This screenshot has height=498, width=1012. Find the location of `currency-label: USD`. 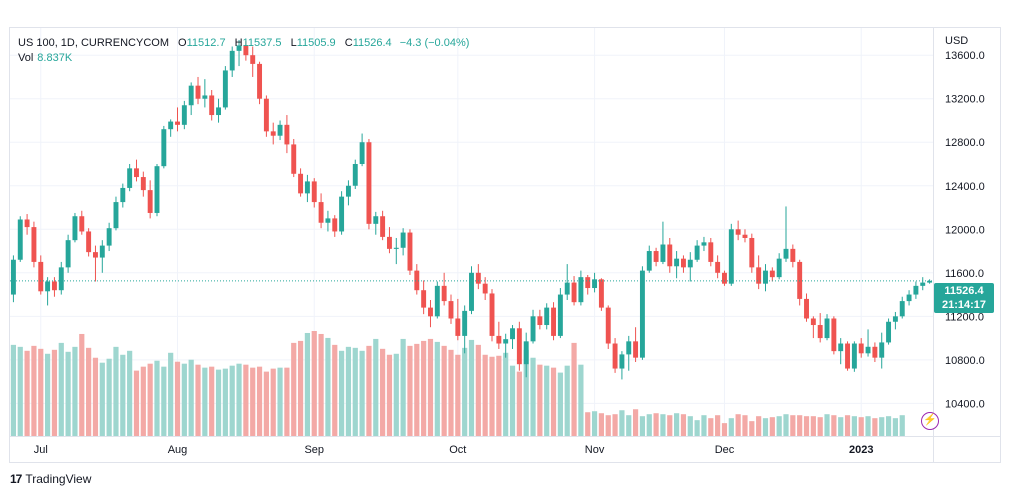

currency-label: USD is located at coordinates (957, 41).